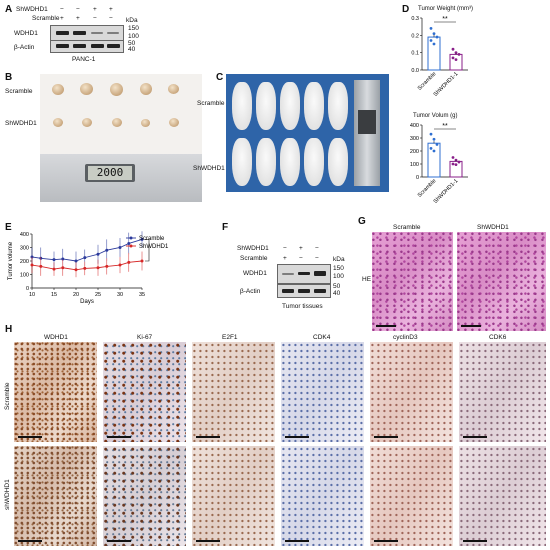 The width and height of the screenshot is (550, 550). What do you see at coordinates (132, 20) in the screenshot?
I see `a-kda-label: kDa` at bounding box center [132, 20].